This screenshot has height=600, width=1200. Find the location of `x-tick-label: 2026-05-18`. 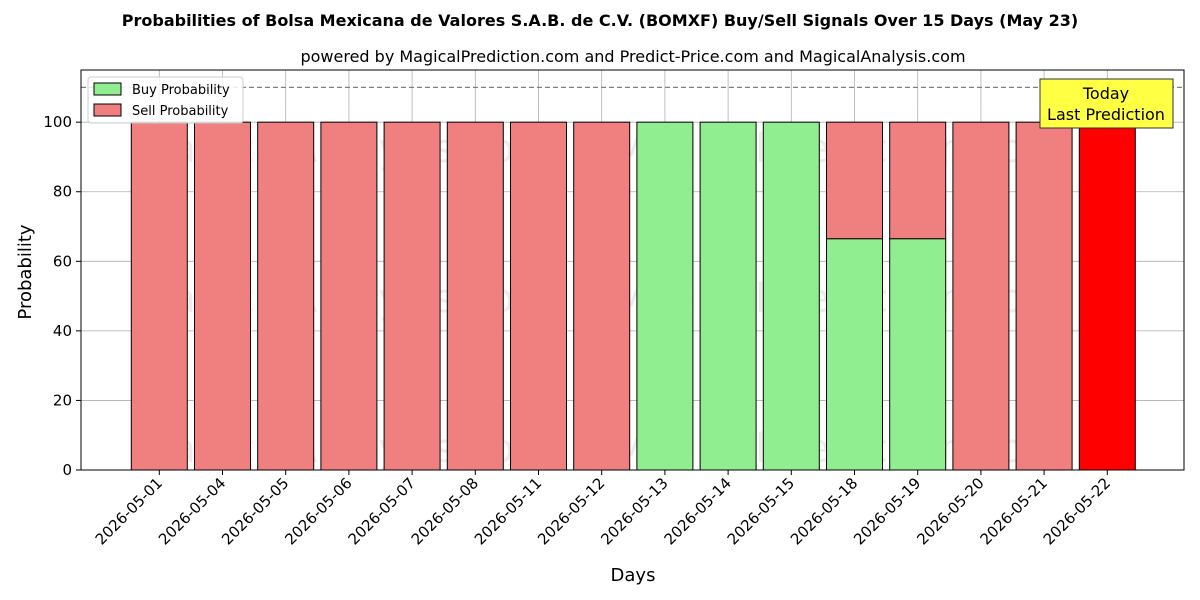

x-tick-label: 2026-05-18 is located at coordinates (824, 511).